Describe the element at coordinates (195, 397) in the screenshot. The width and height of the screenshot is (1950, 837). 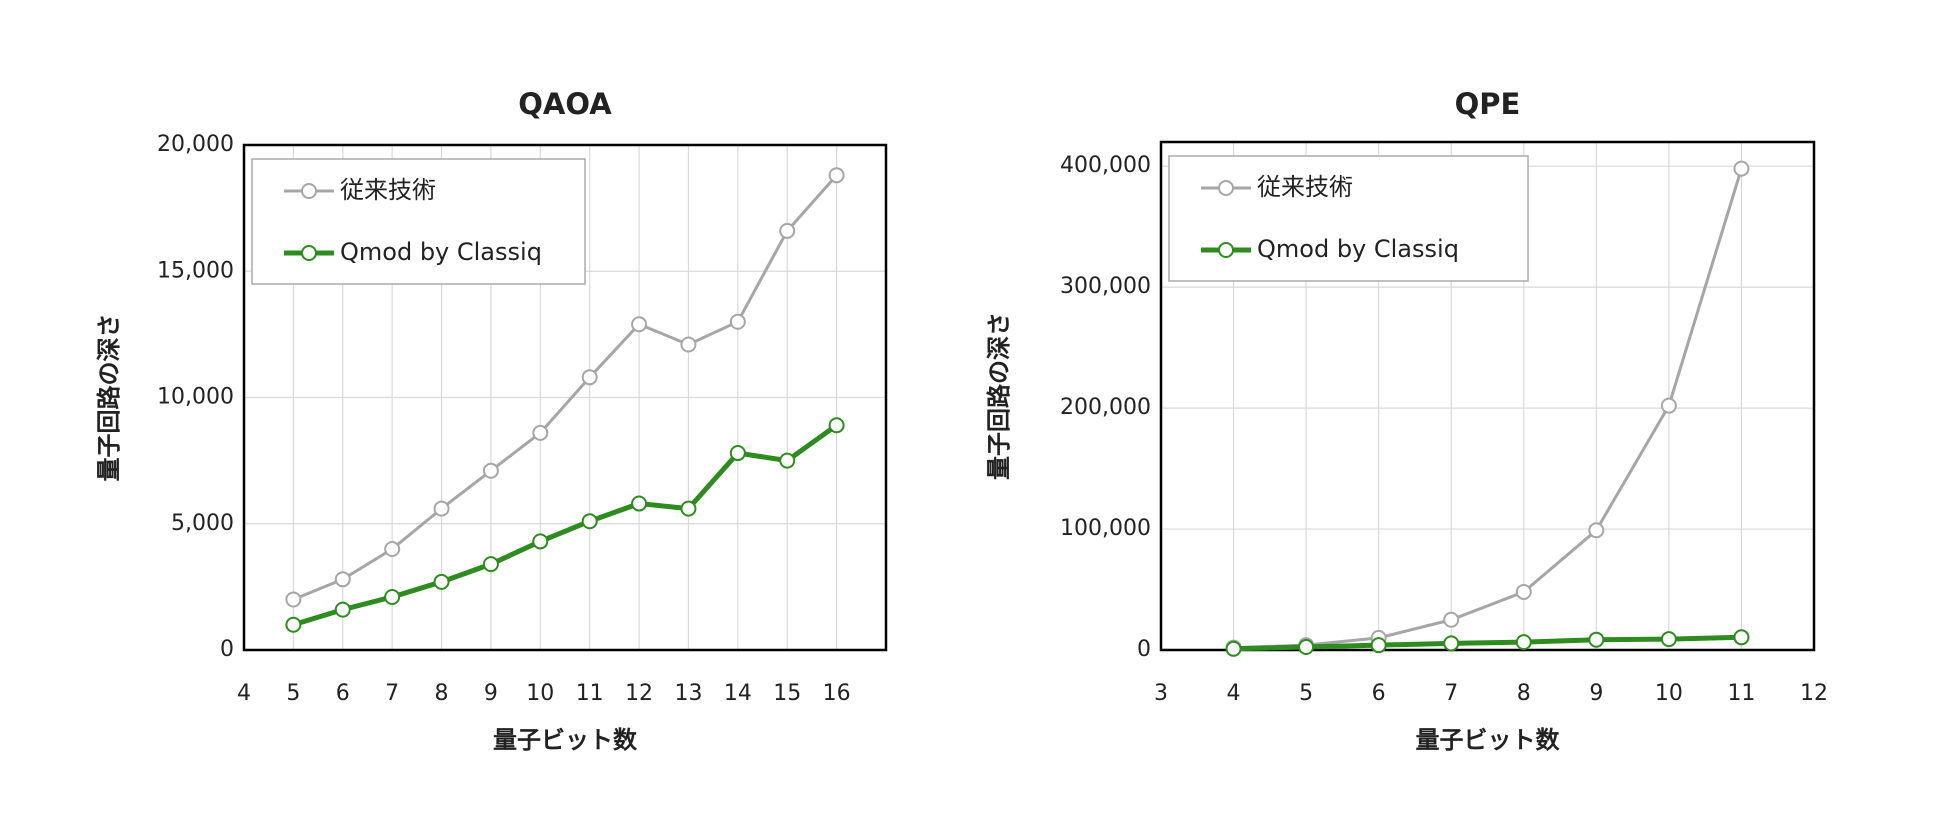
I see `y-tick-label: 10,000` at that location.